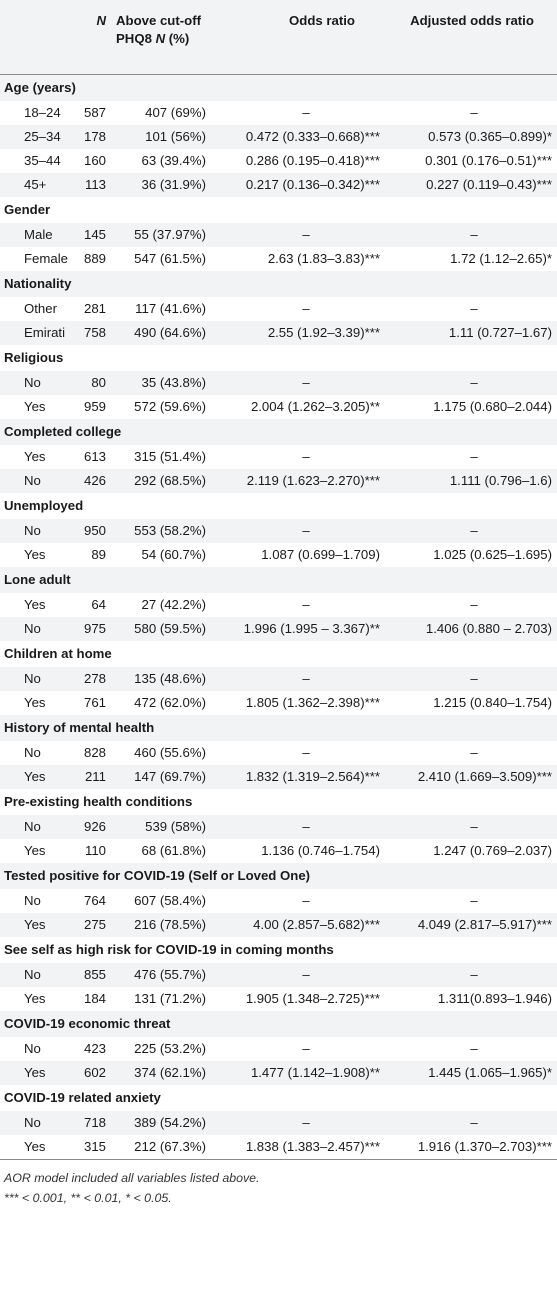 This screenshot has width=557, height=1291. I want to click on adjusted-odds-ratio-value: 1.406 (0.880 – 2.703), so click(488, 628).